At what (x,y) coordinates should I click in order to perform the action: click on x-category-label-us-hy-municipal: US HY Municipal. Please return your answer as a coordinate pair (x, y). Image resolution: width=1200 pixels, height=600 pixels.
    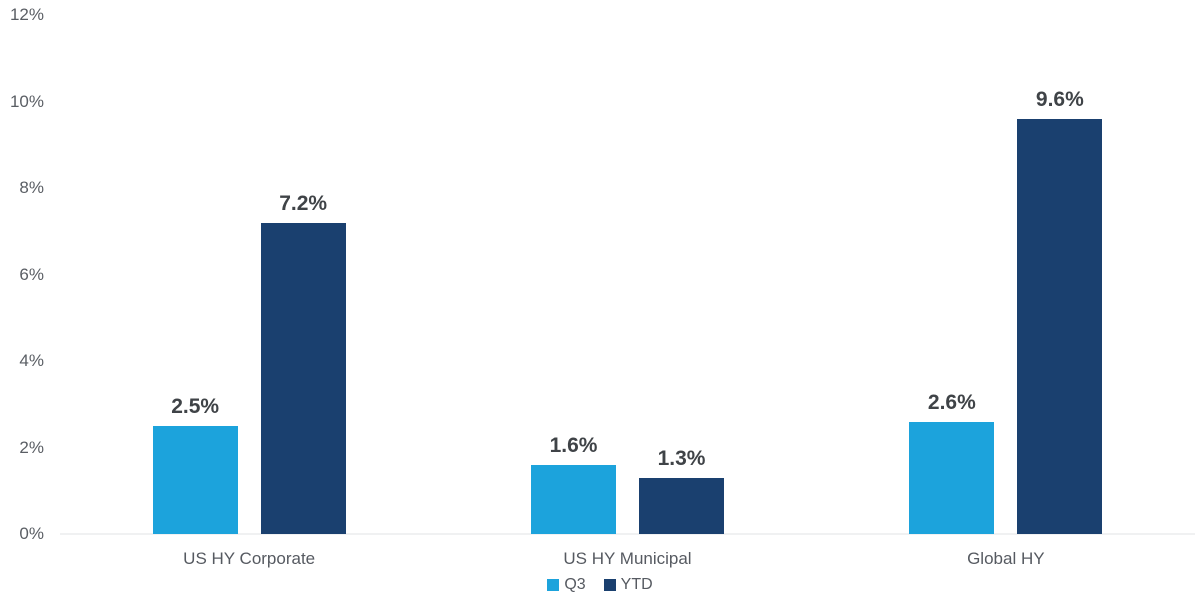
    Looking at the image, I should click on (627, 558).